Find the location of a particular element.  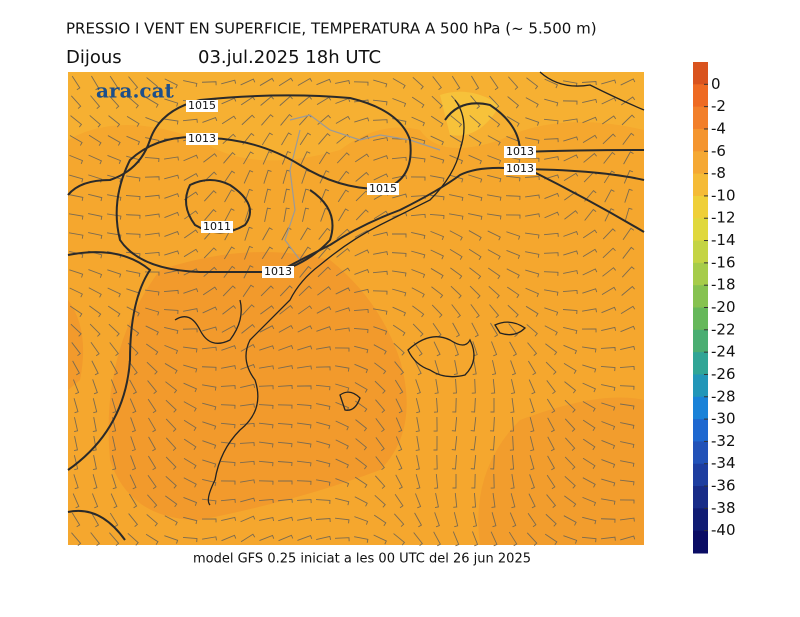

colorbar-label: -28 is located at coordinates (723, 396).